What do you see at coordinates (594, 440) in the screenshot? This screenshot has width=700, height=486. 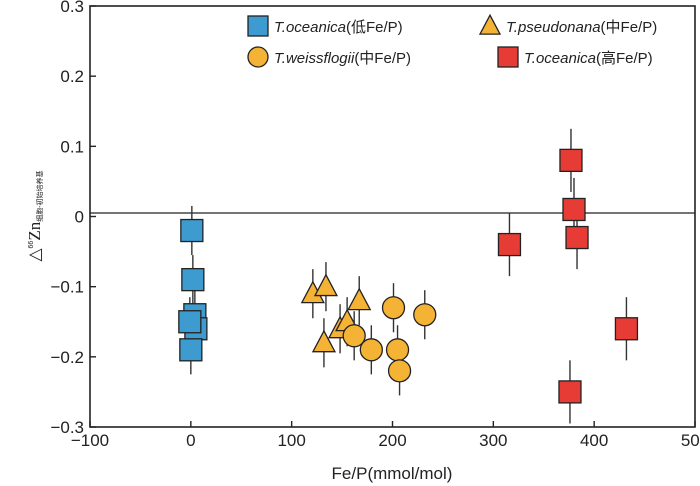 I see `x-tick-label: 400` at bounding box center [594, 440].